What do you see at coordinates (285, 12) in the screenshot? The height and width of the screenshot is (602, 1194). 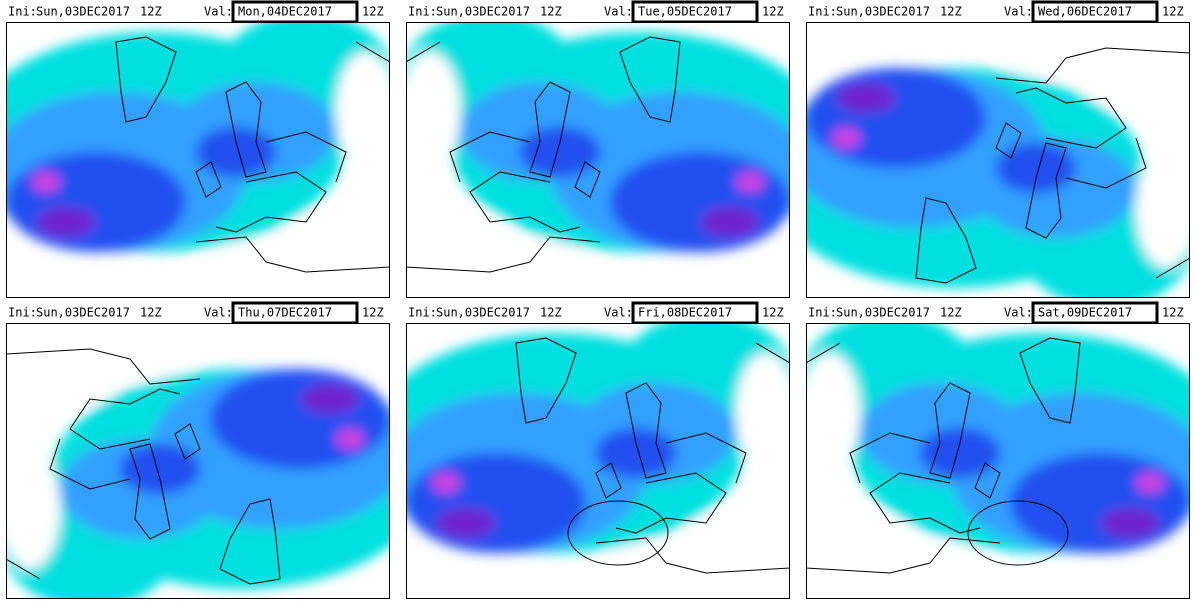 I see `val-date: Mon,04DEC2017` at bounding box center [285, 12].